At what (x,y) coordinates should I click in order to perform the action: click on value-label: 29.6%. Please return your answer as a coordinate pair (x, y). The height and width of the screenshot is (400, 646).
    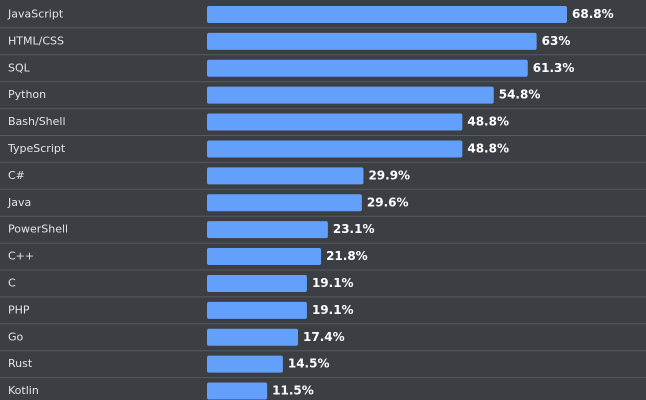
    Looking at the image, I should click on (388, 202).